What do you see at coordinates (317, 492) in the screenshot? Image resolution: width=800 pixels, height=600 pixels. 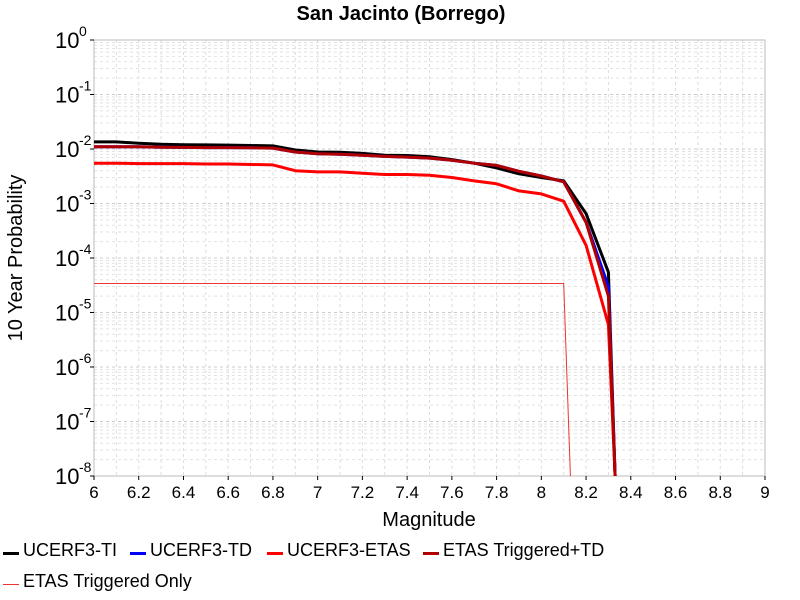 I see `x-tick-label: 7` at bounding box center [317, 492].